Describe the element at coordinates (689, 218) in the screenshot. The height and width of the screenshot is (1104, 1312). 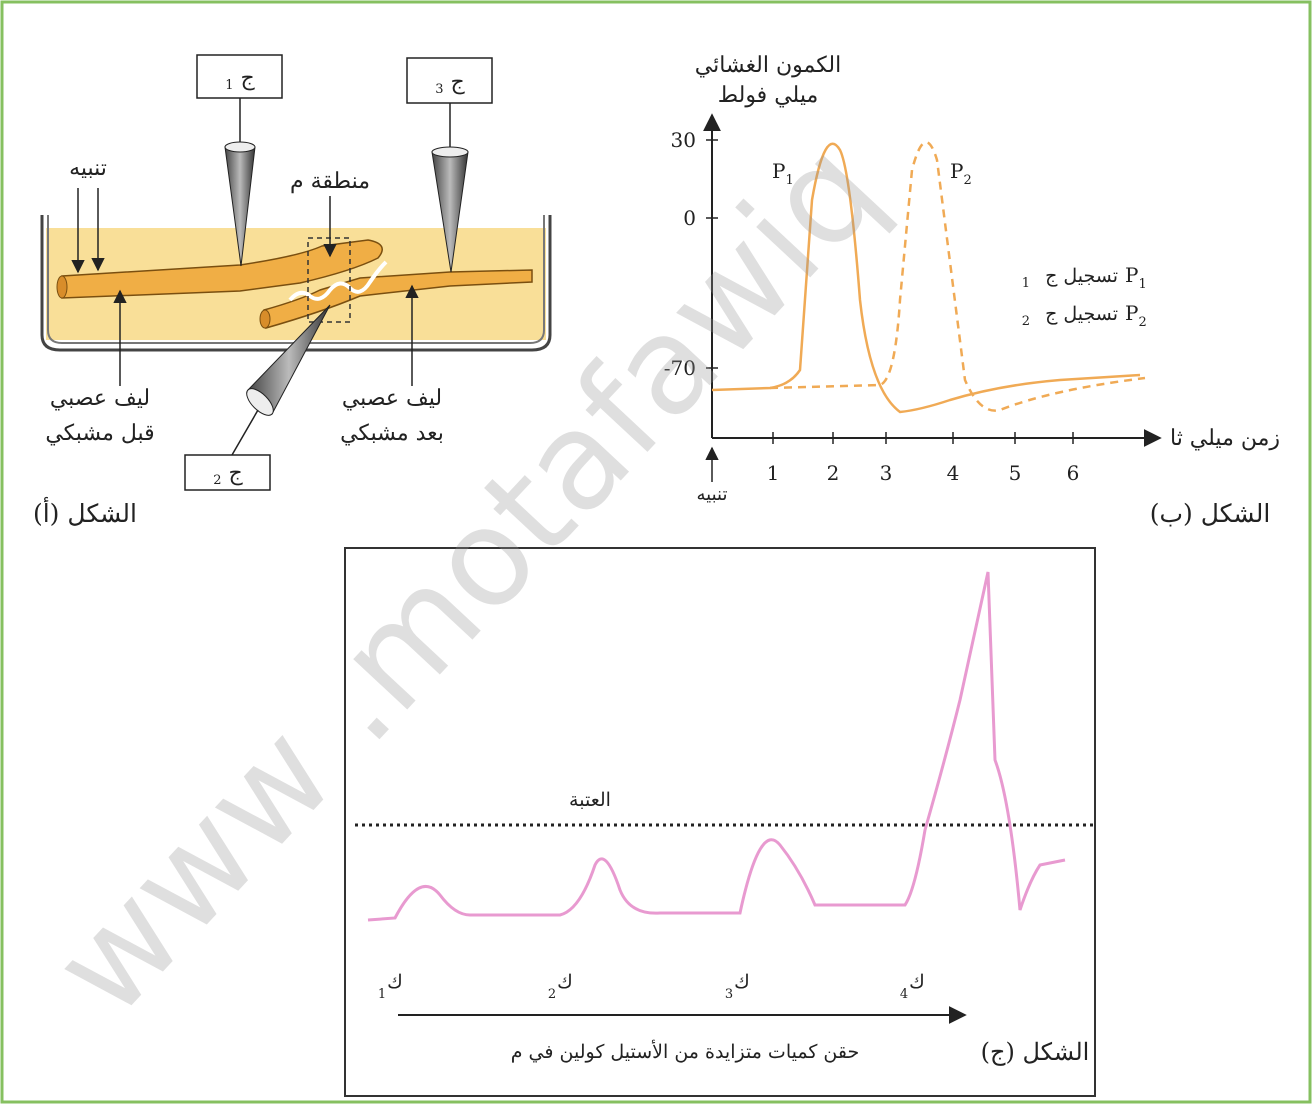
I see `y-tick-label: 0` at that location.